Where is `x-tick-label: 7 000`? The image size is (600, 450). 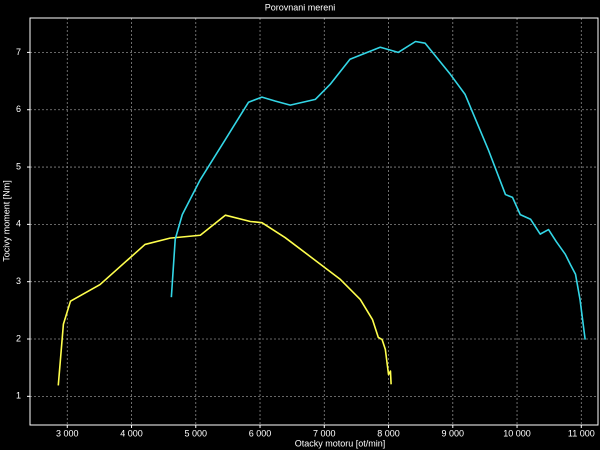
x-tick-label: 7 000 is located at coordinates (324, 433).